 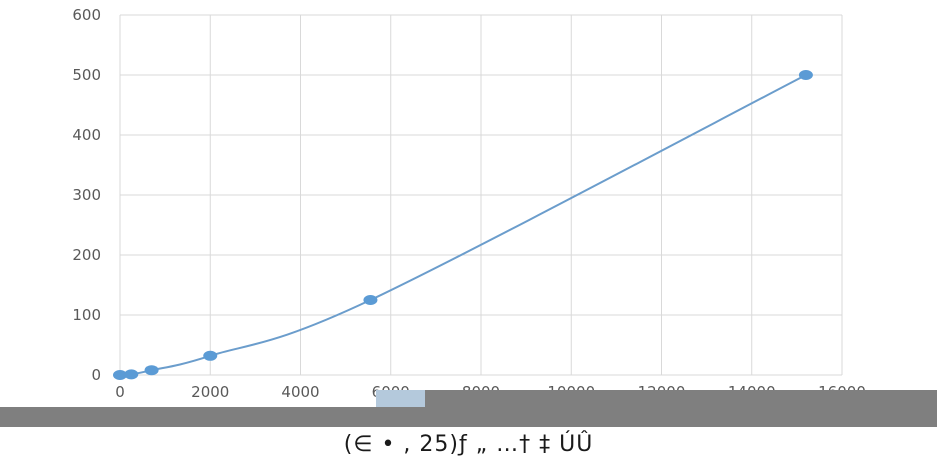 I want to click on y-tick-label: 0, so click(x=96, y=375).